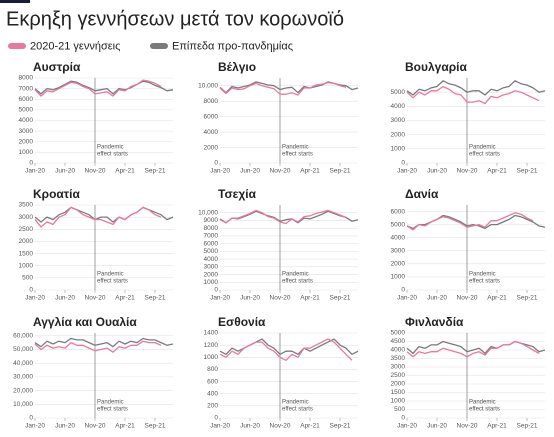 This screenshot has height=437, width=554. I want to click on y-tick-label: 1200, so click(211, 345).